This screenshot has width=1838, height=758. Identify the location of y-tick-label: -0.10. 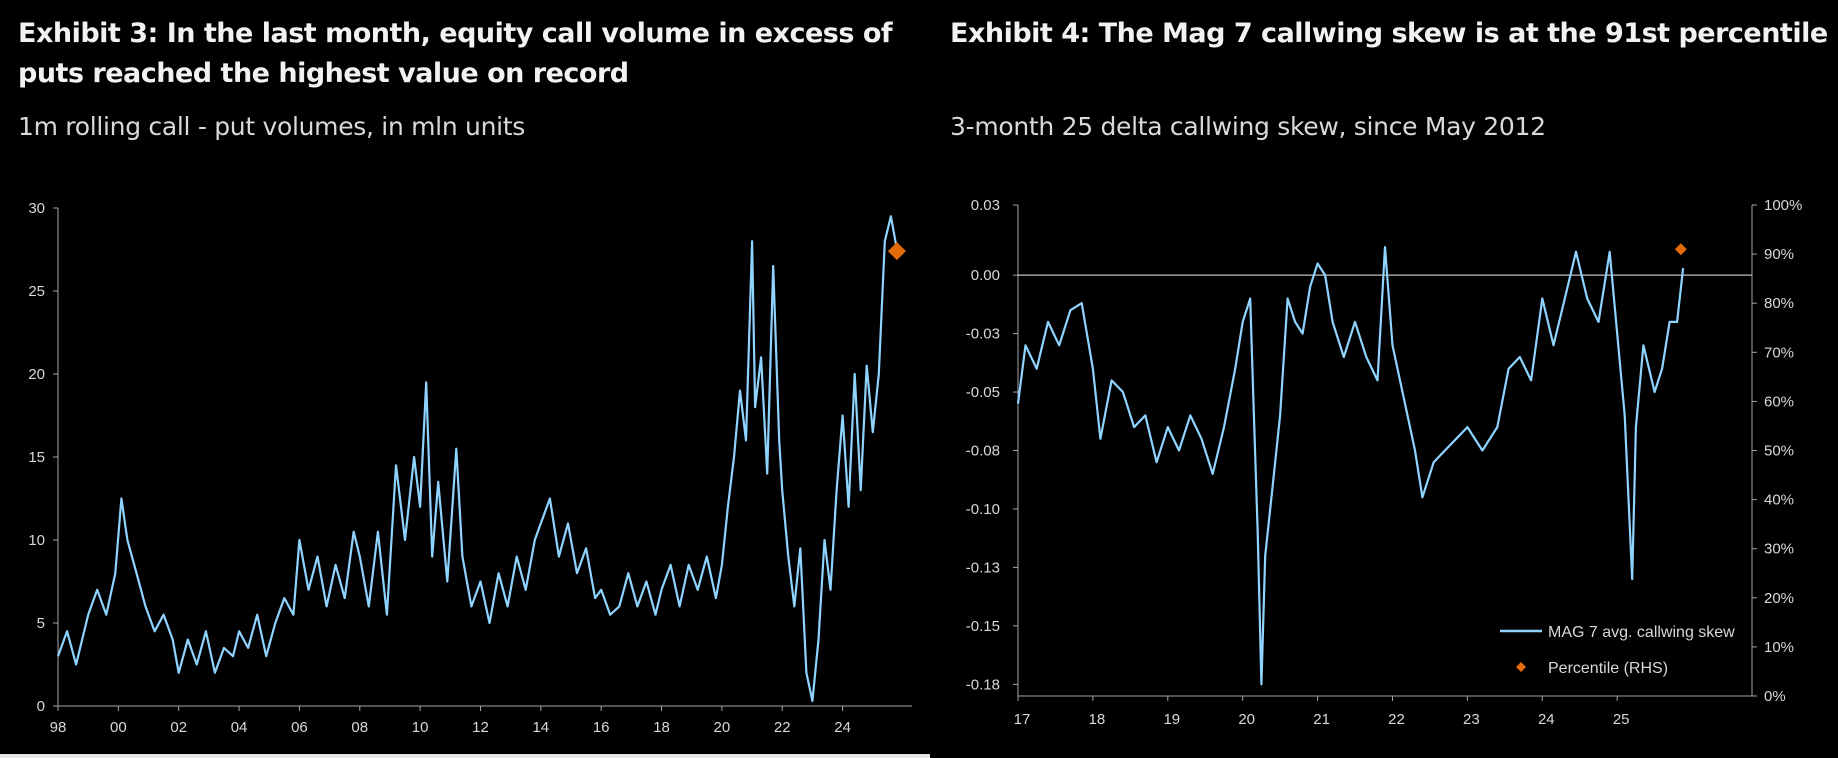
(983, 509).